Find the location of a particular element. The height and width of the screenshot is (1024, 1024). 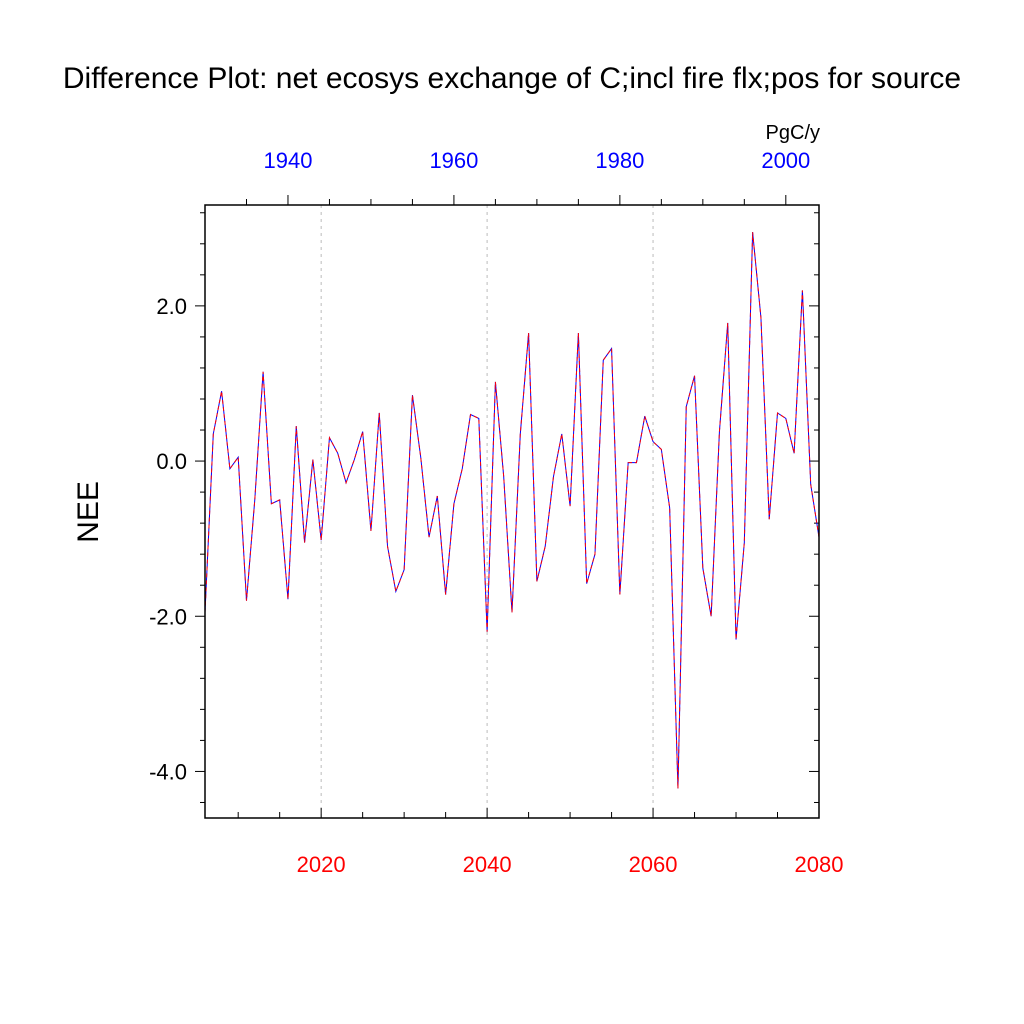

y-tick-label: -4.0 is located at coordinates (168, 771).